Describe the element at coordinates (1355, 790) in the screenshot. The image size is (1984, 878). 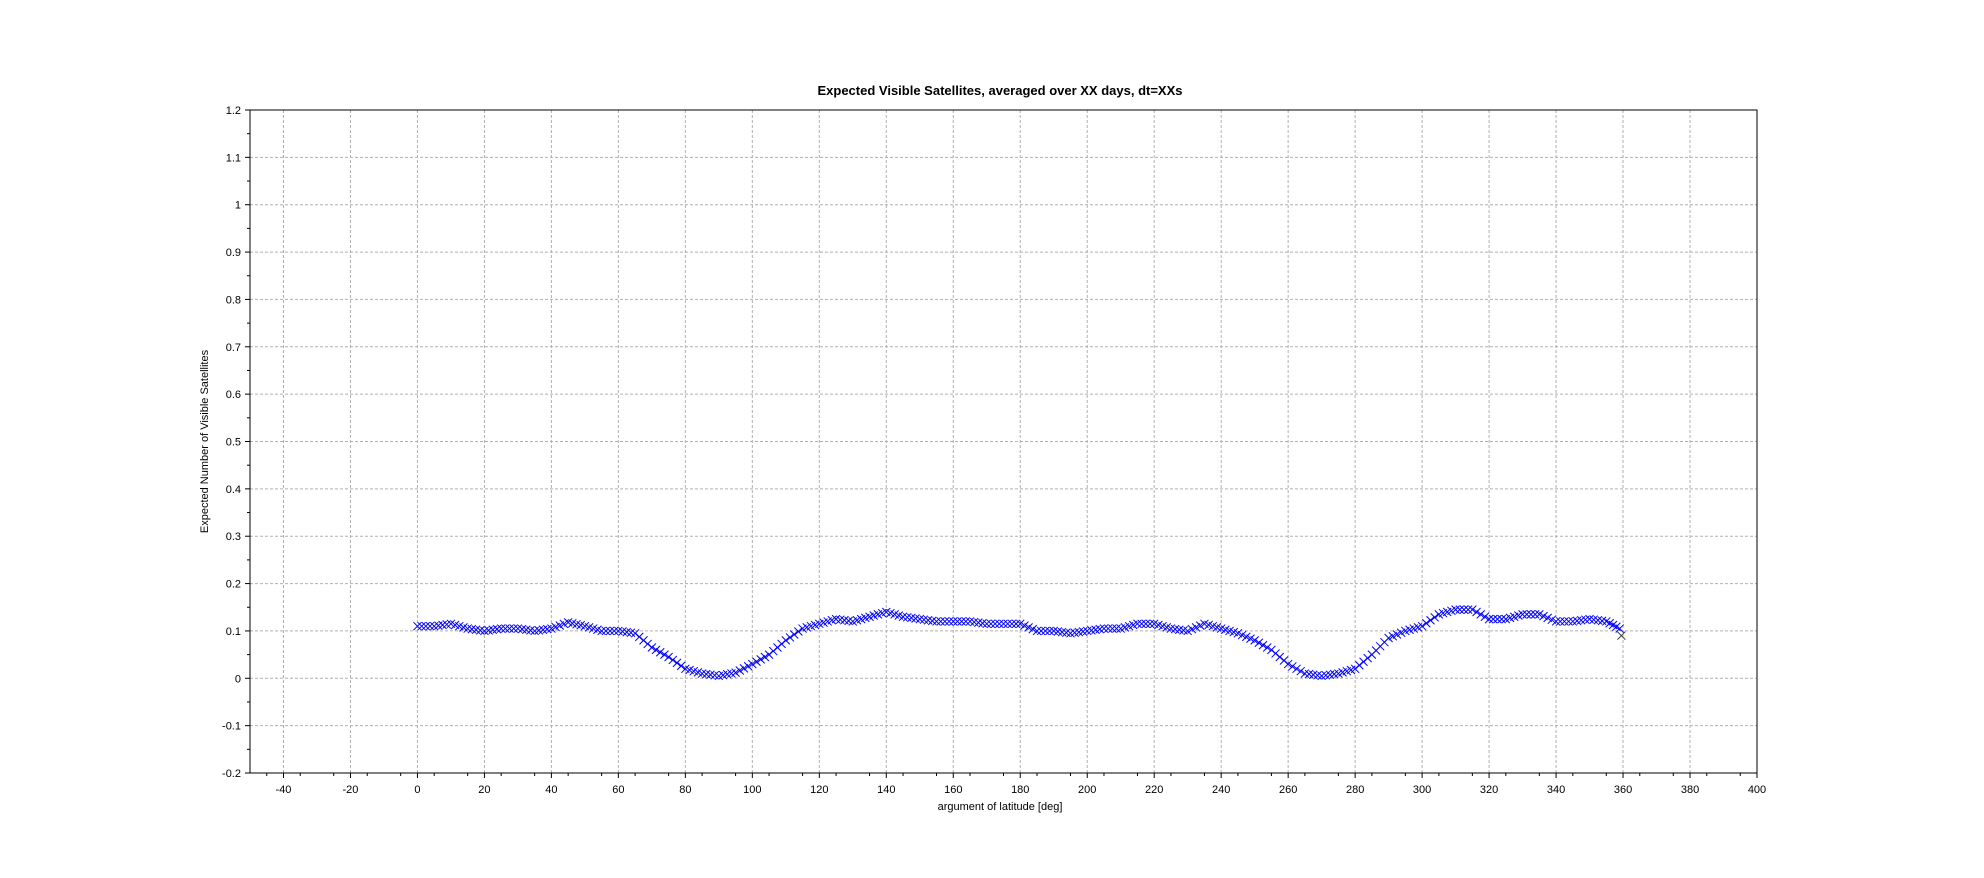
I see `x-tick-label: 280` at that location.